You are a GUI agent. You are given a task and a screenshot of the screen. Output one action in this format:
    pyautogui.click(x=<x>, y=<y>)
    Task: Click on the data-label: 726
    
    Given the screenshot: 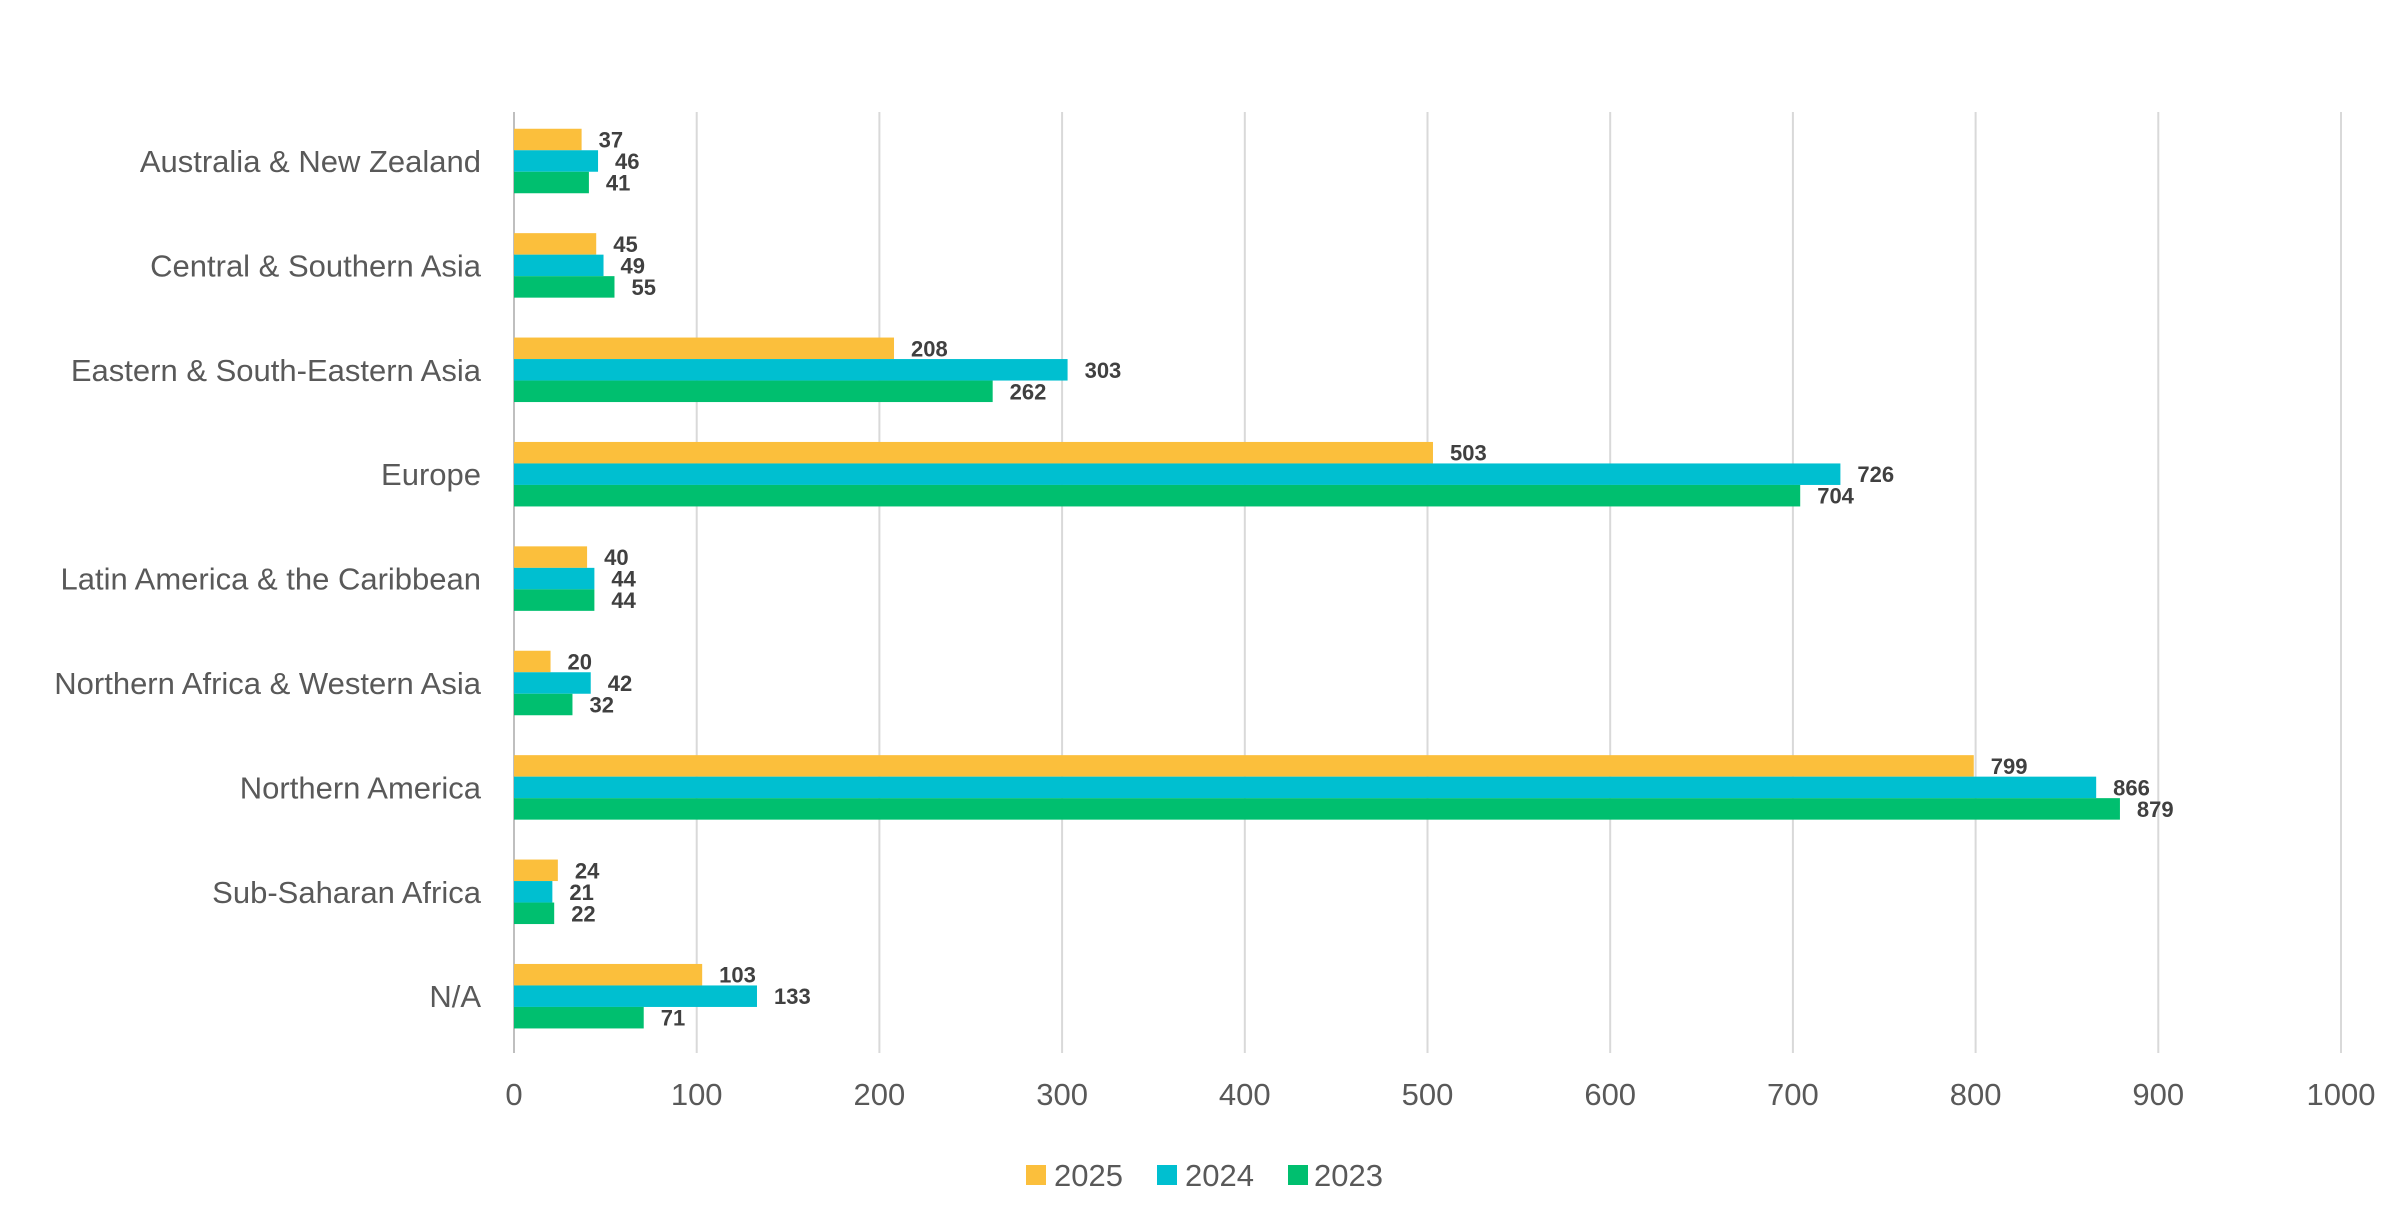 What is the action you would take?
    pyautogui.click(x=1875, y=474)
    